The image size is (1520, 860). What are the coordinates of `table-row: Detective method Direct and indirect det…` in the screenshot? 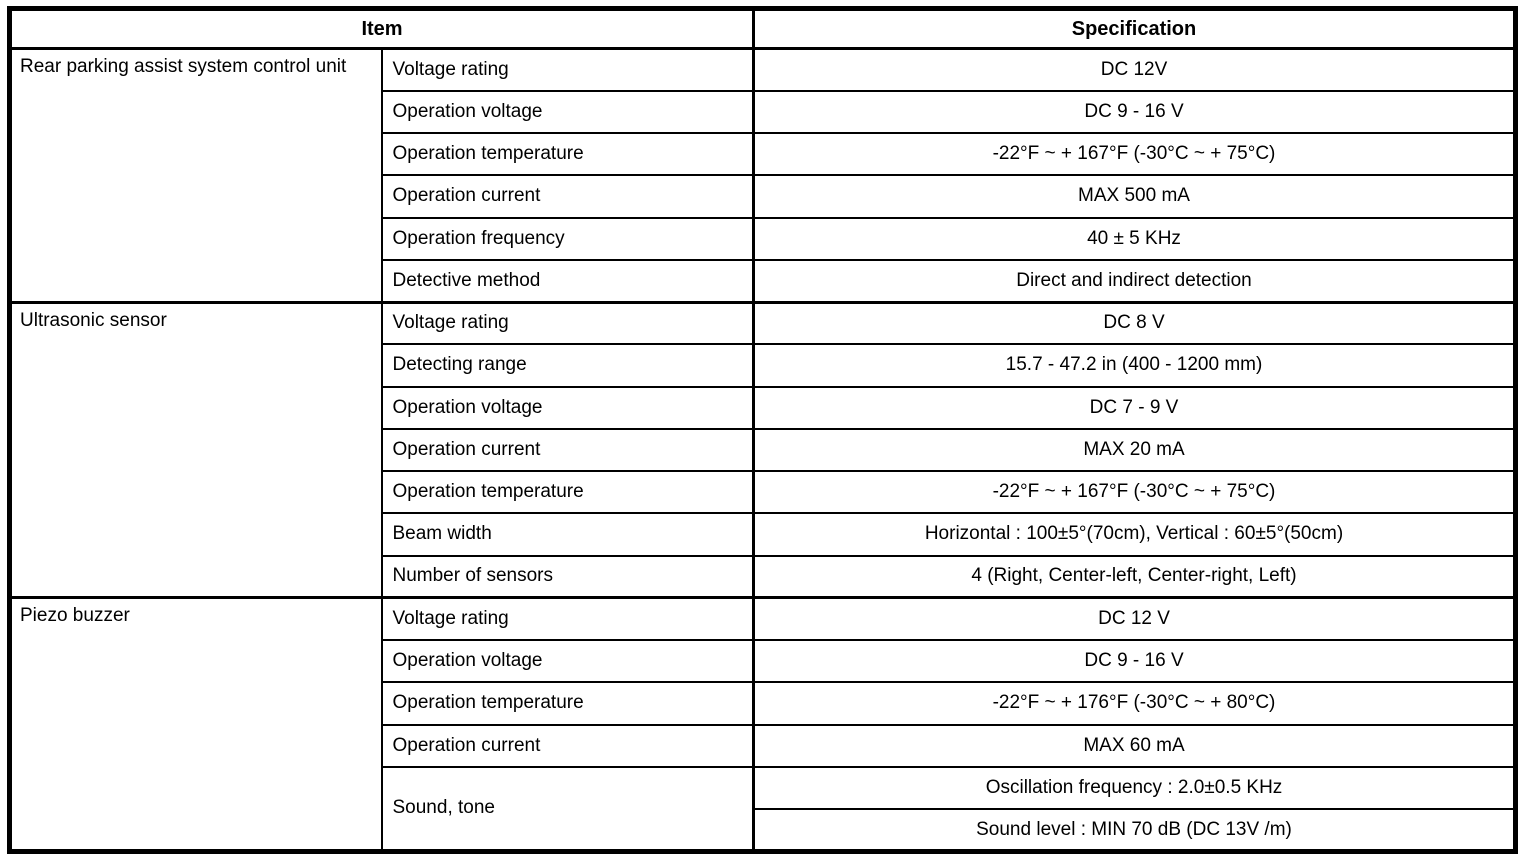 It's located at (763, 281).